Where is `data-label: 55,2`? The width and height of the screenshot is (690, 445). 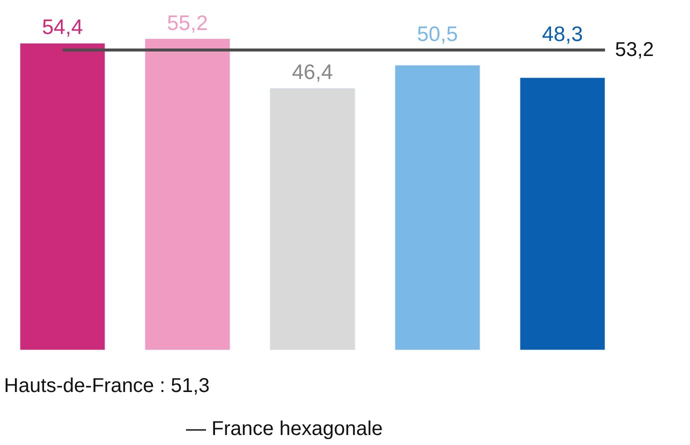
data-label: 55,2 is located at coordinates (187, 23).